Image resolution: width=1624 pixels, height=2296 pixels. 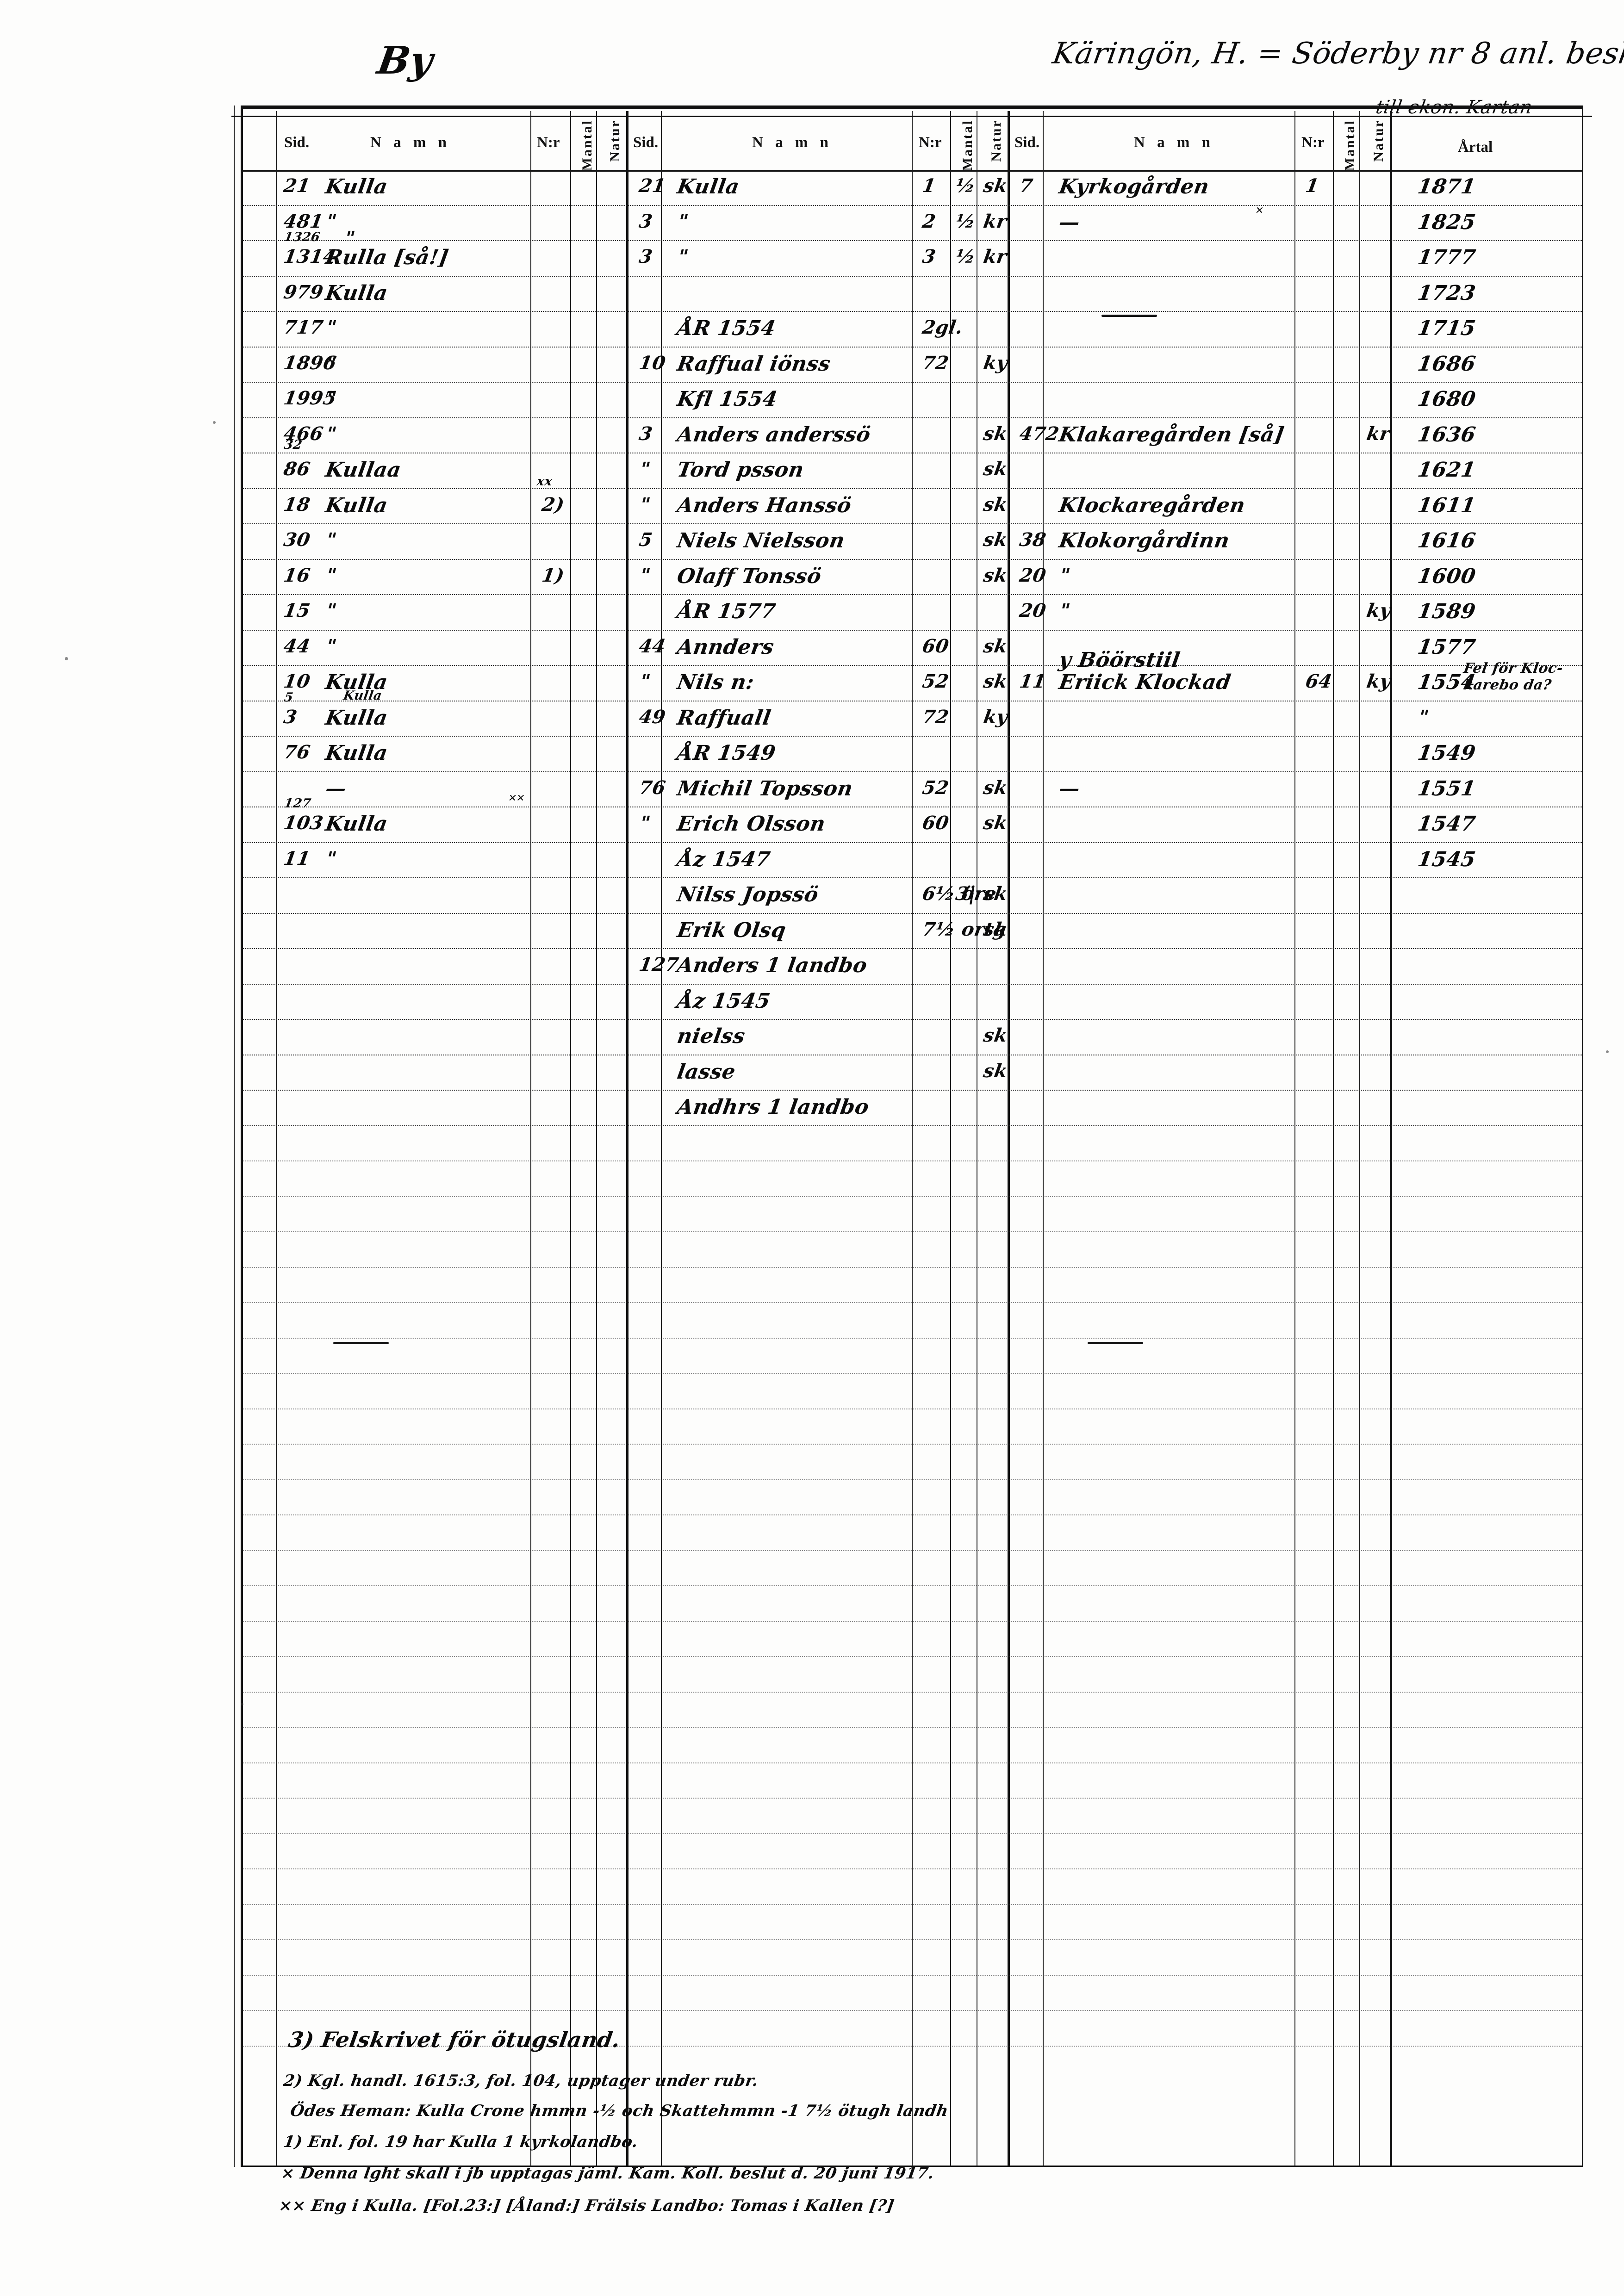 I want to click on col-sep-a-nr, so click(x=570, y=1139).